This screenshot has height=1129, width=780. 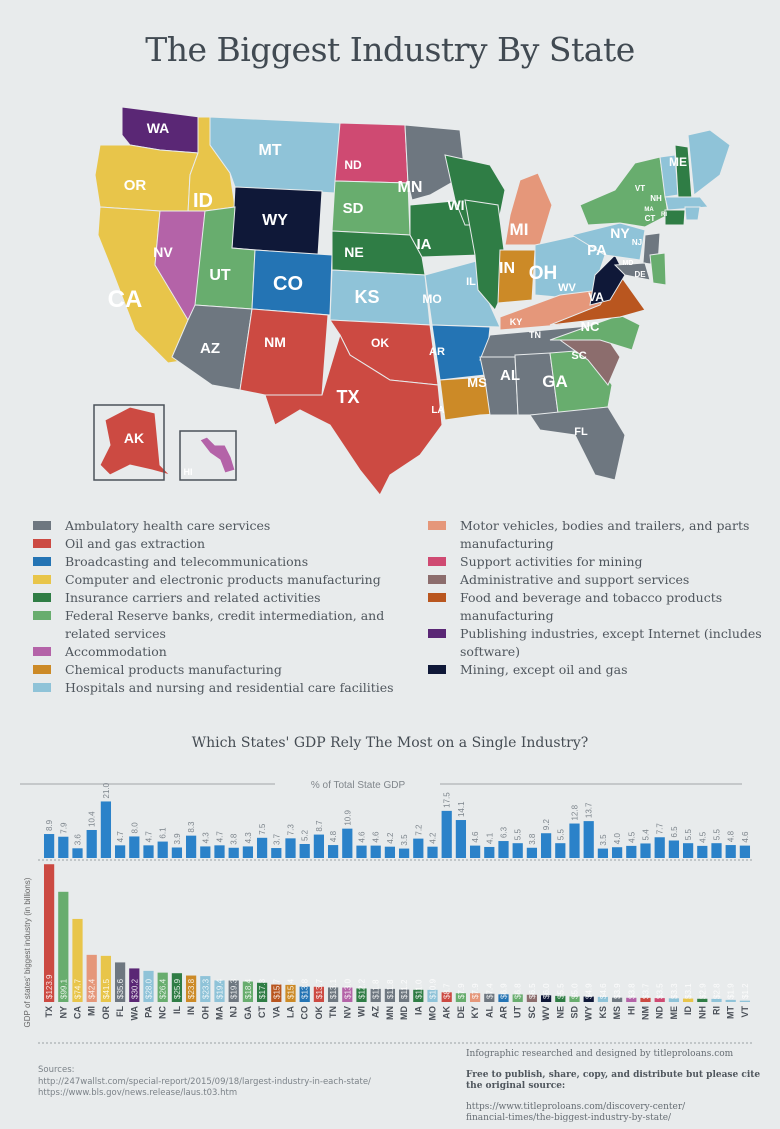 What do you see at coordinates (305, 1013) in the screenshot?
I see `category-label: CO` at bounding box center [305, 1013].